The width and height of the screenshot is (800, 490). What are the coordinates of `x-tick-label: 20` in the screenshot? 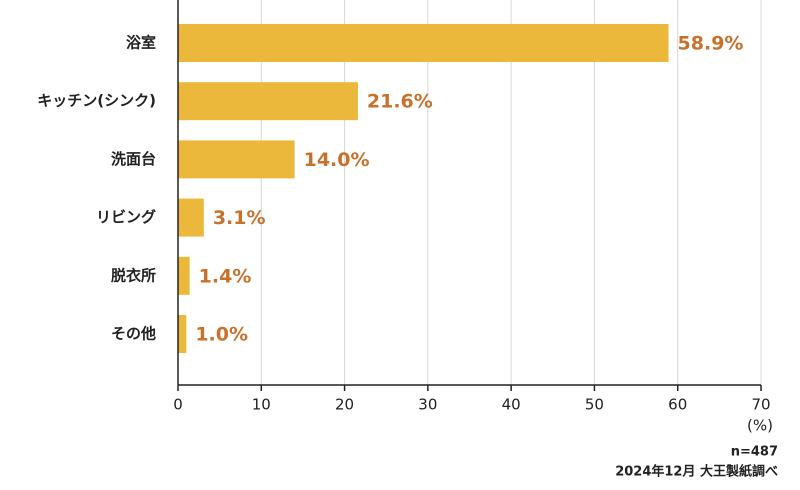 It's located at (344, 405).